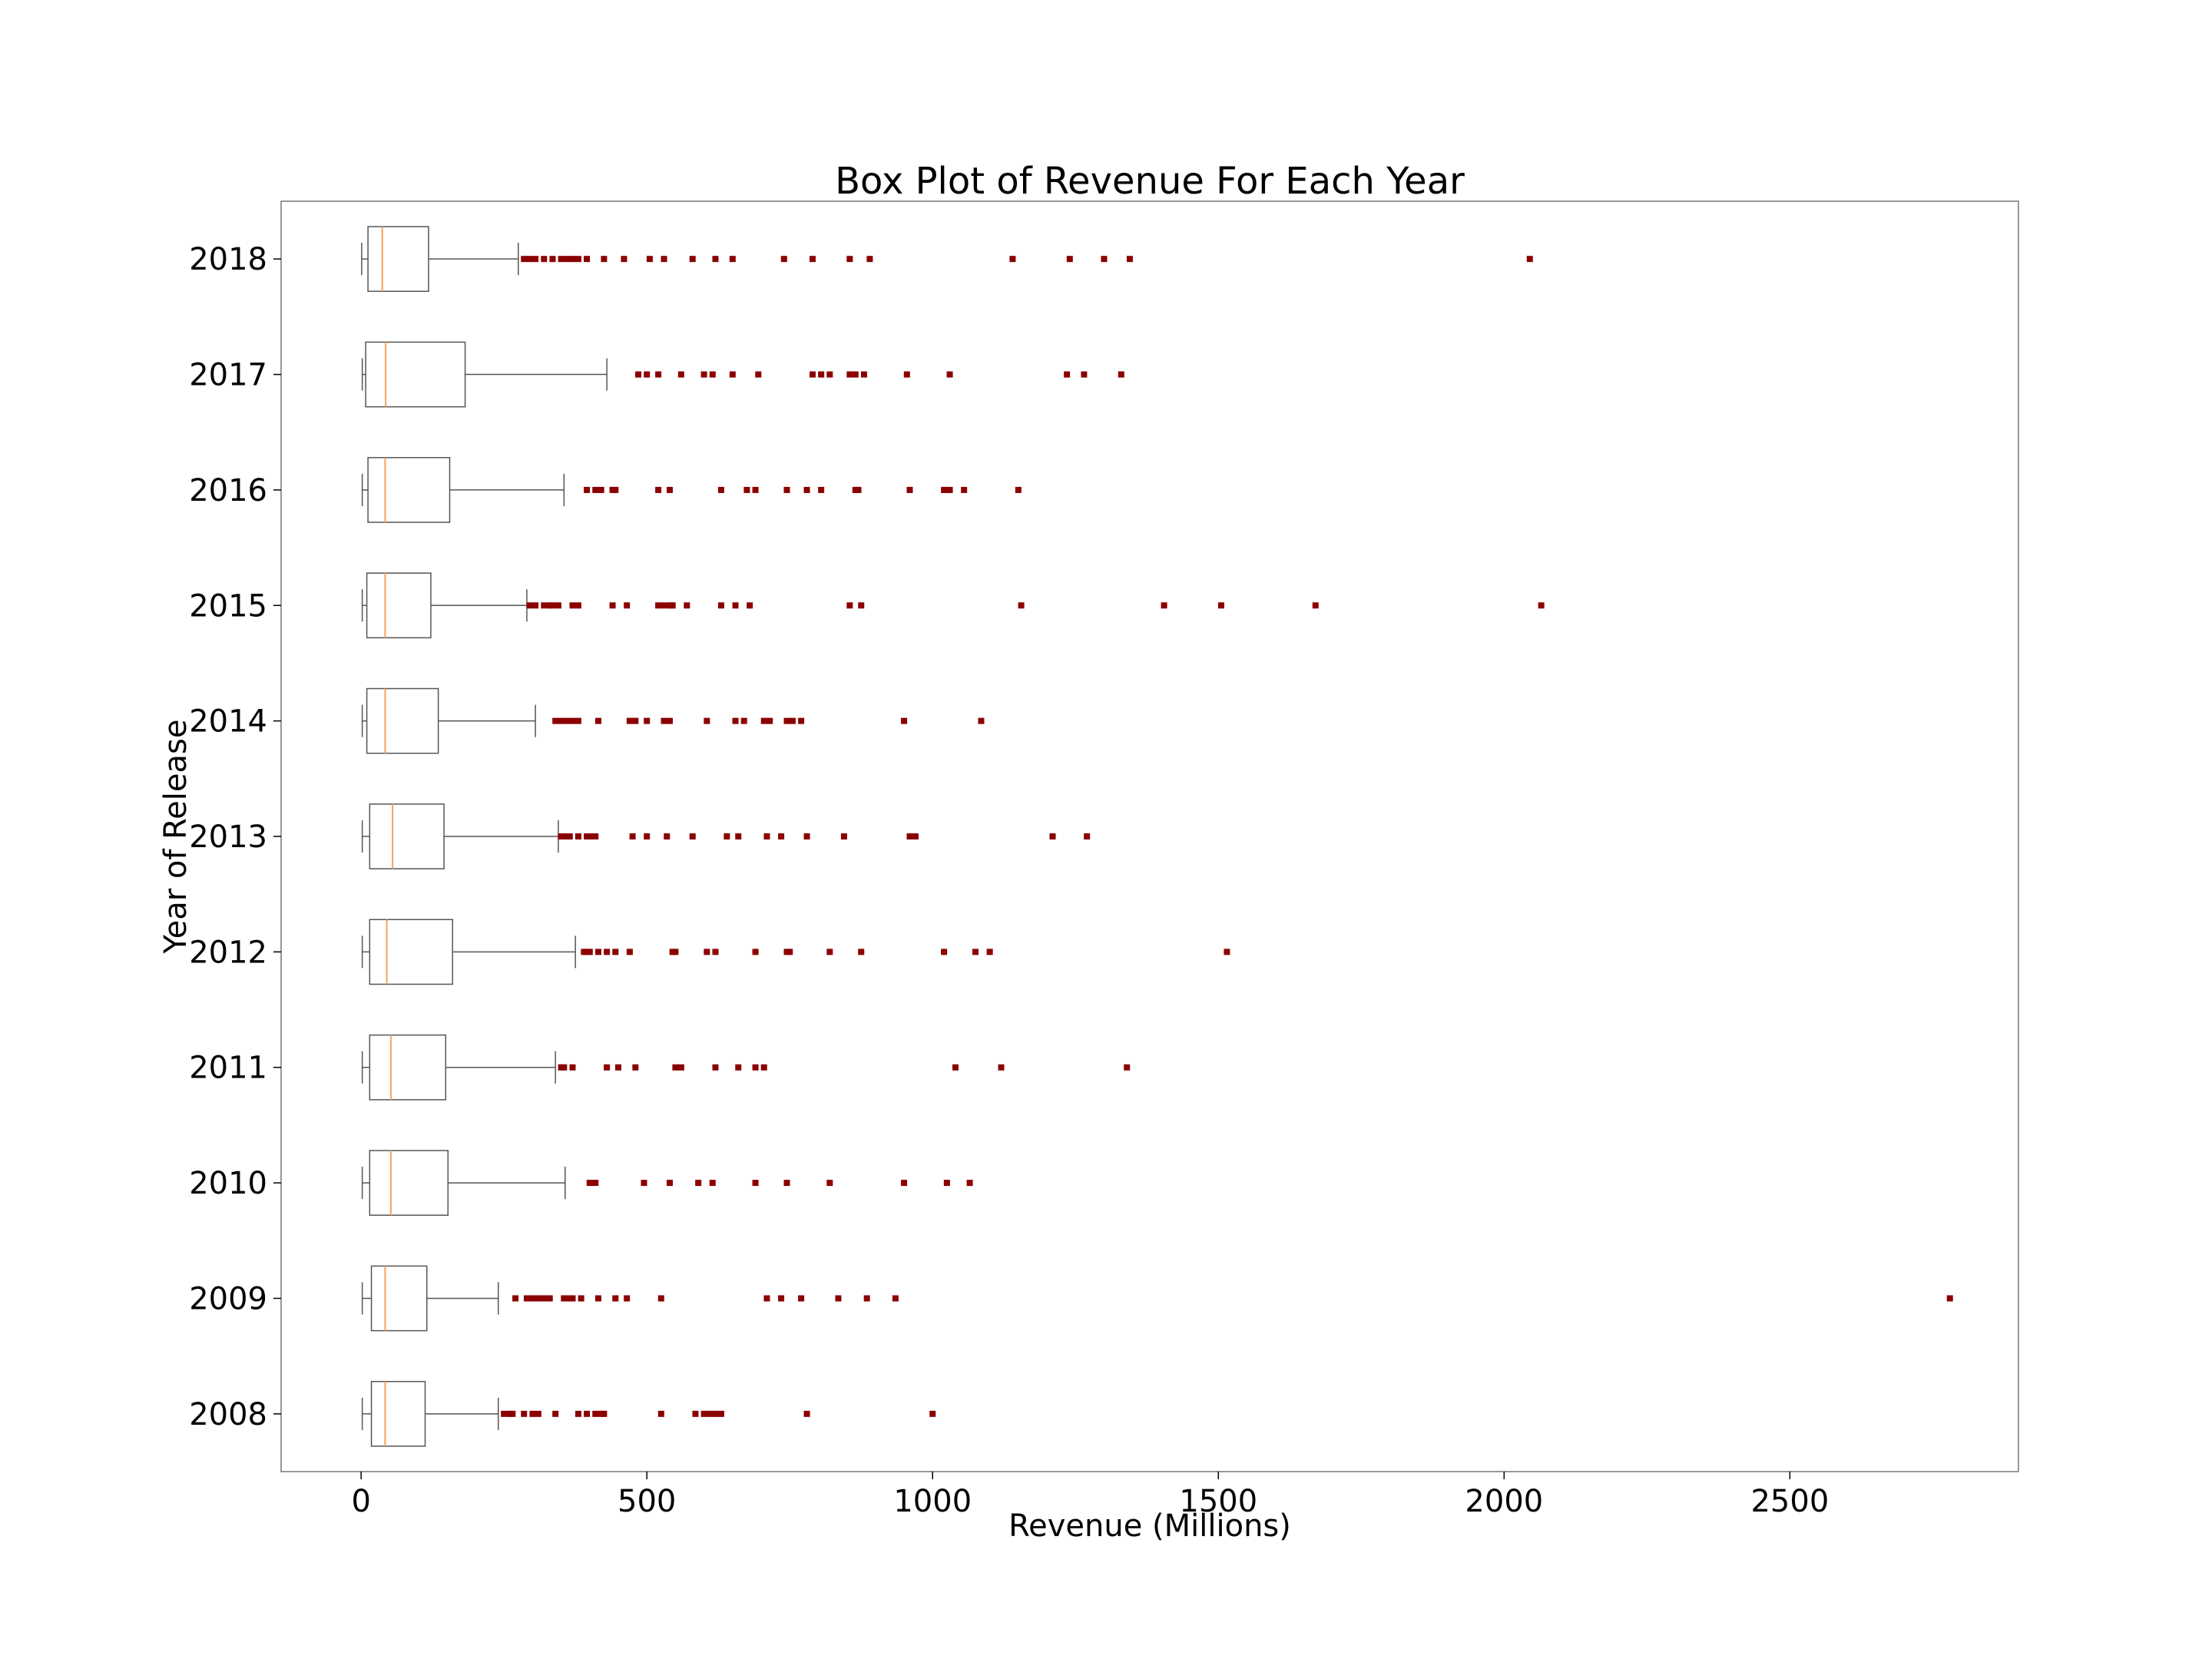 The height and width of the screenshot is (1659, 2212). What do you see at coordinates (691, 490) in the screenshot?
I see `box-group-2016` at bounding box center [691, 490].